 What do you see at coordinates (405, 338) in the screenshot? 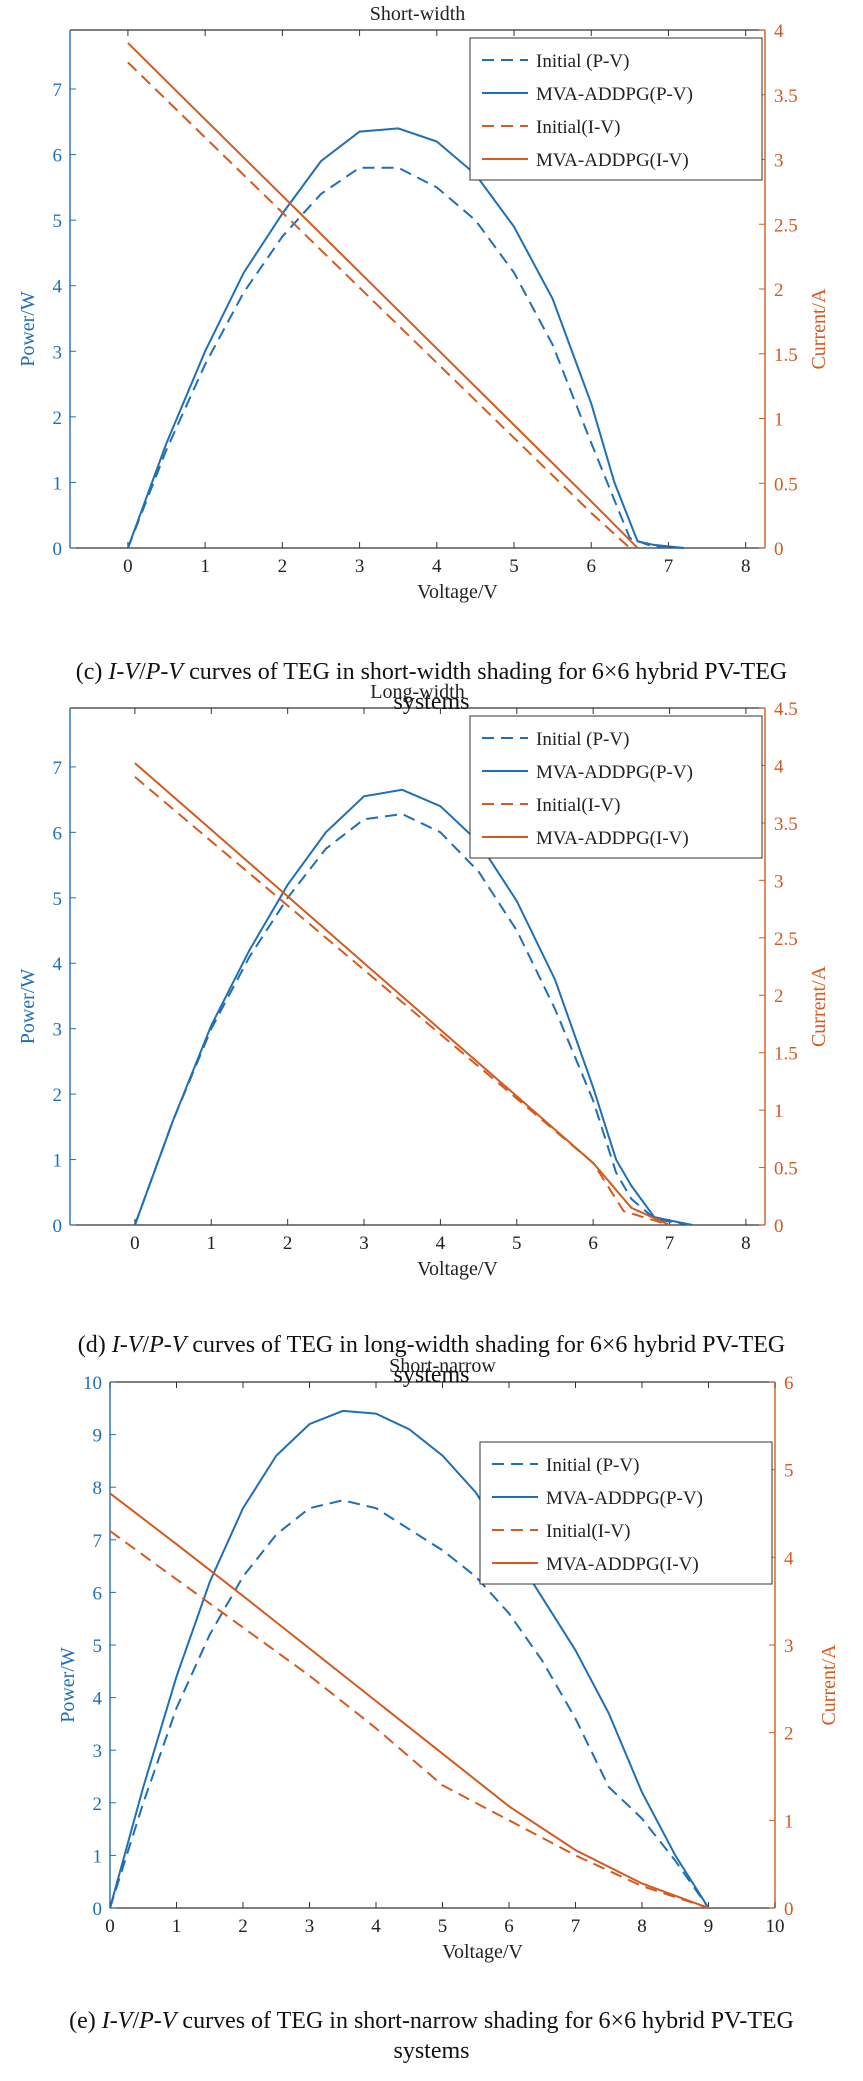
I see `series-line-mva-addpg-p-v-` at bounding box center [405, 338].